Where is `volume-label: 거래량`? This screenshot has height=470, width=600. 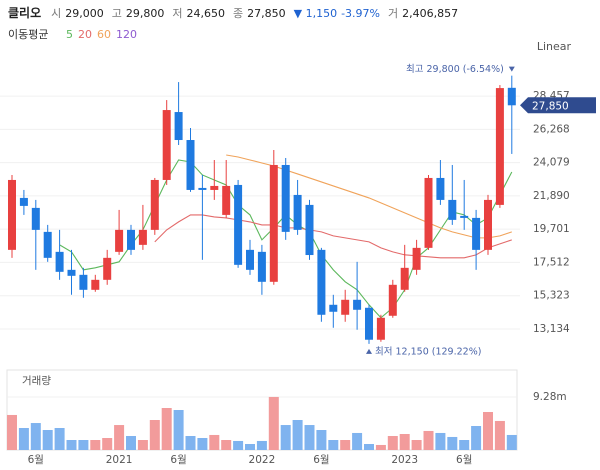
volume-label: 거래량 is located at coordinates (36, 381).